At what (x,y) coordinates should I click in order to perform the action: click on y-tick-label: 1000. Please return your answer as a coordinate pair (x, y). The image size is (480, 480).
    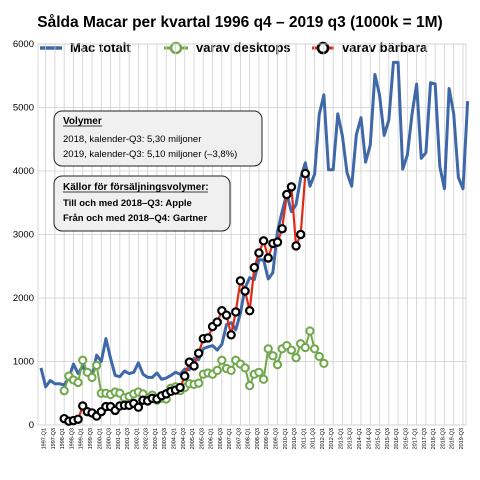
    Looking at the image, I should click on (23, 362).